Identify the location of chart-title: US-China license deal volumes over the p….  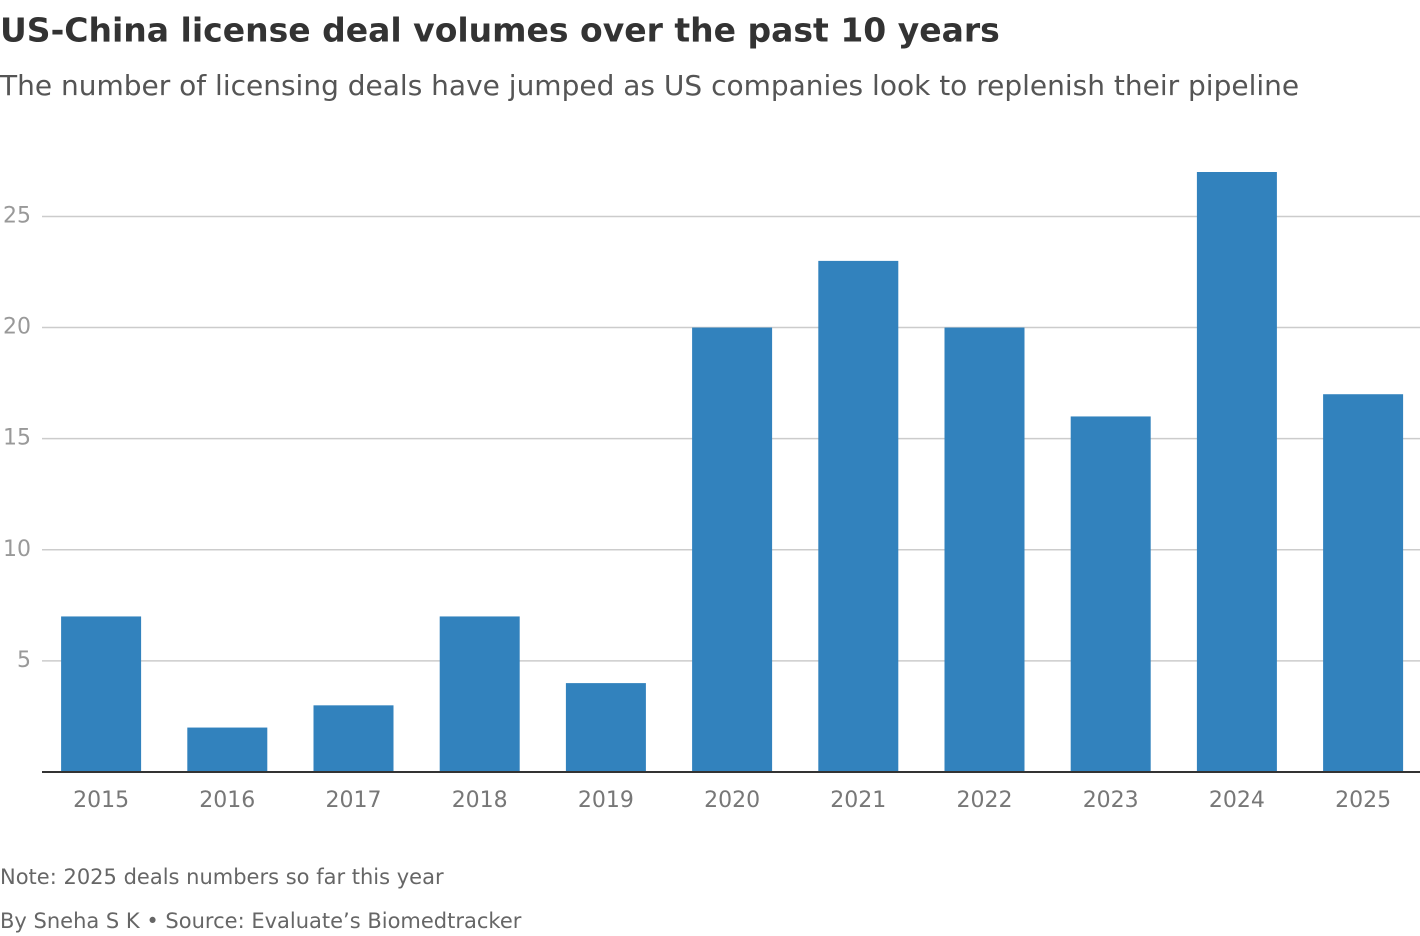
(500, 30).